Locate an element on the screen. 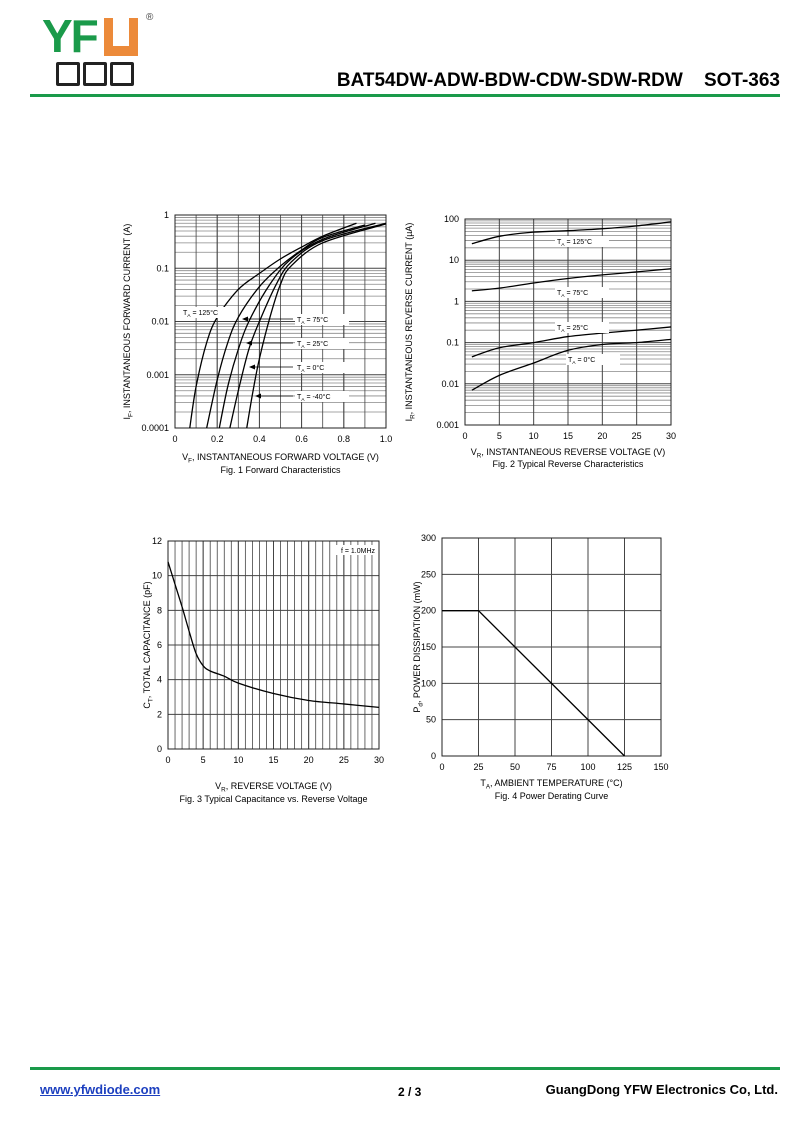 The width and height of the screenshot is (800, 1130). x-tick-label: 0.8 is located at coordinates (344, 439).